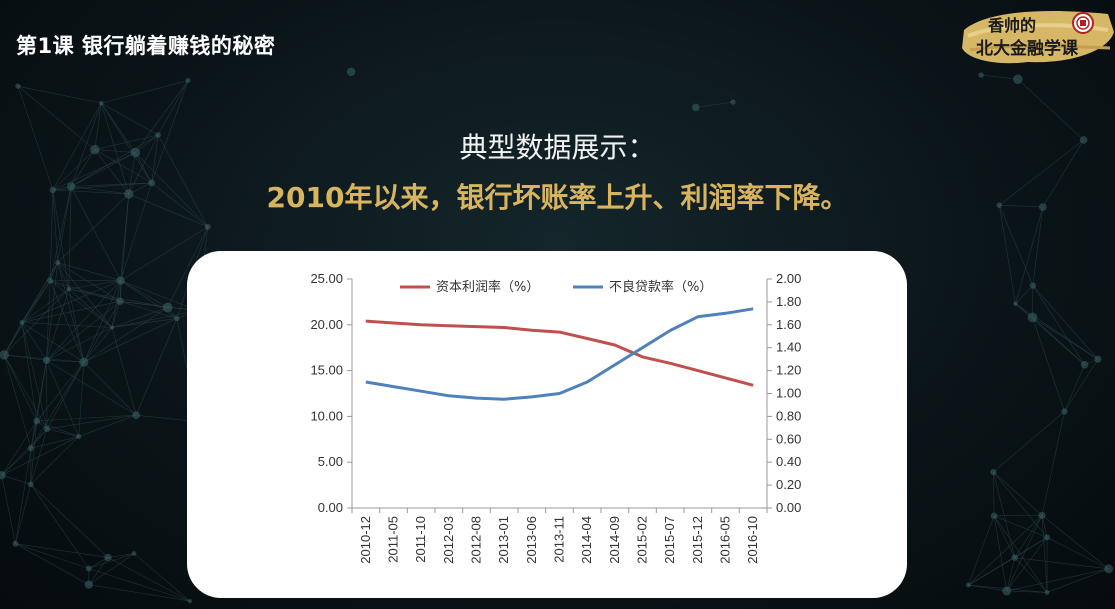  Describe the element at coordinates (614, 540) in the screenshot. I see `x-tick-label: 2014-09` at that location.